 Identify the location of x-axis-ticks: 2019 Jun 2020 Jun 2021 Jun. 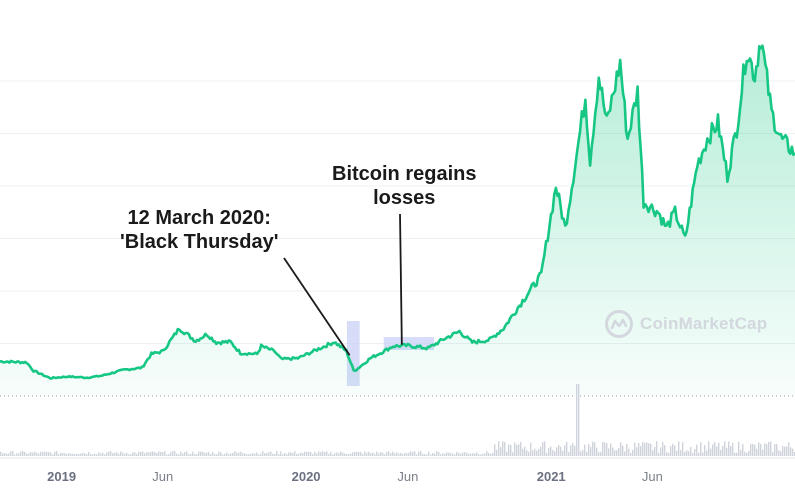
(355, 476).